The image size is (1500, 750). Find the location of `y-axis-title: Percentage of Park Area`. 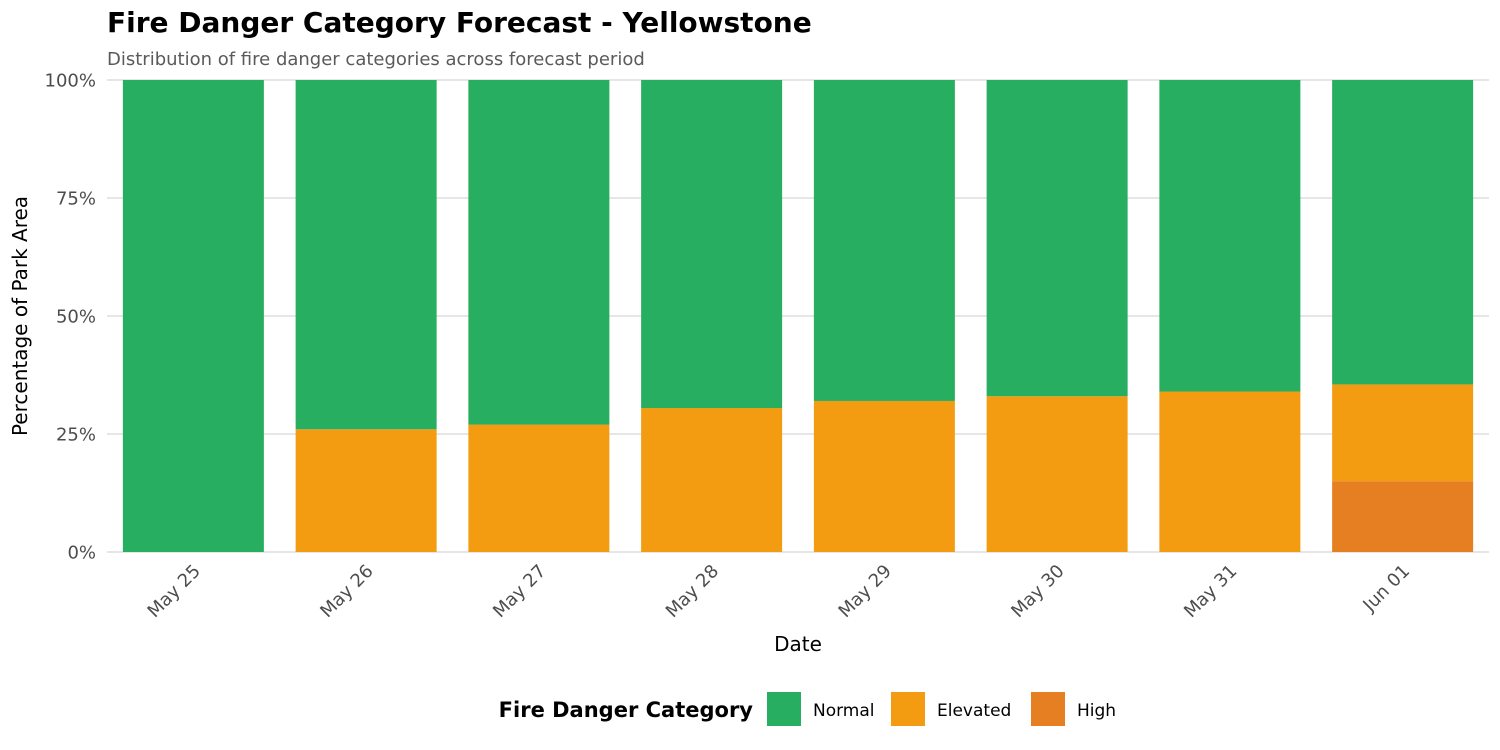

y-axis-title: Percentage of Park Area is located at coordinates (20, 316).